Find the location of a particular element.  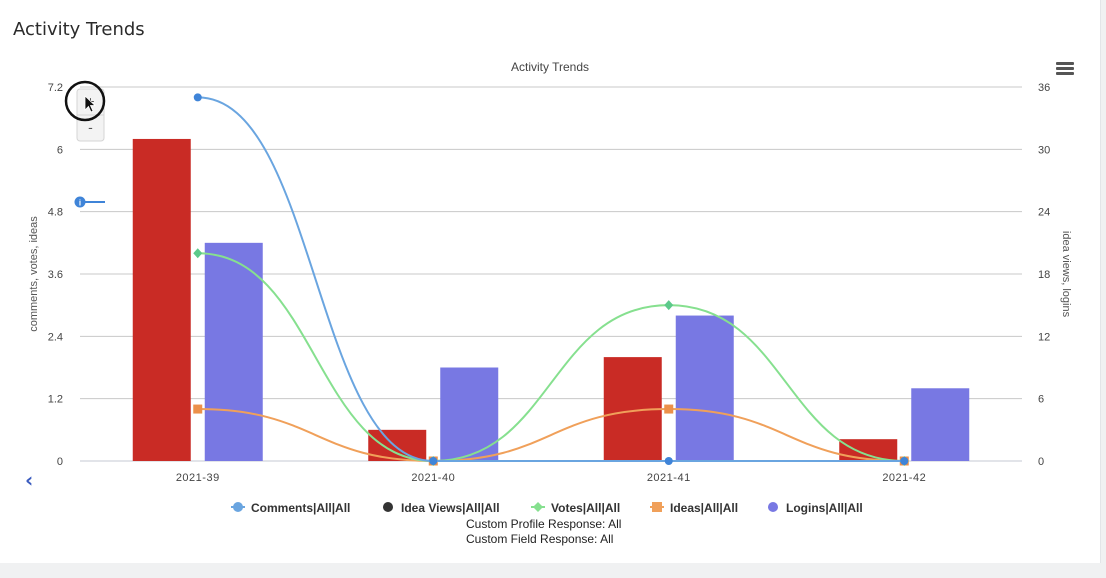

page-title: Activity Trends is located at coordinates (79, 29).